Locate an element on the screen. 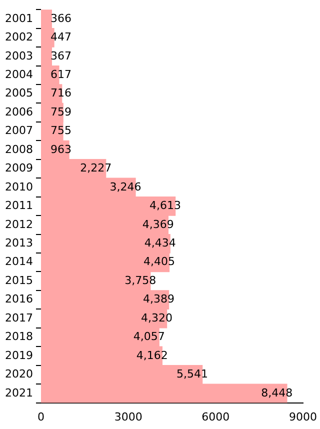  data-label: 759 is located at coordinates (61, 111).